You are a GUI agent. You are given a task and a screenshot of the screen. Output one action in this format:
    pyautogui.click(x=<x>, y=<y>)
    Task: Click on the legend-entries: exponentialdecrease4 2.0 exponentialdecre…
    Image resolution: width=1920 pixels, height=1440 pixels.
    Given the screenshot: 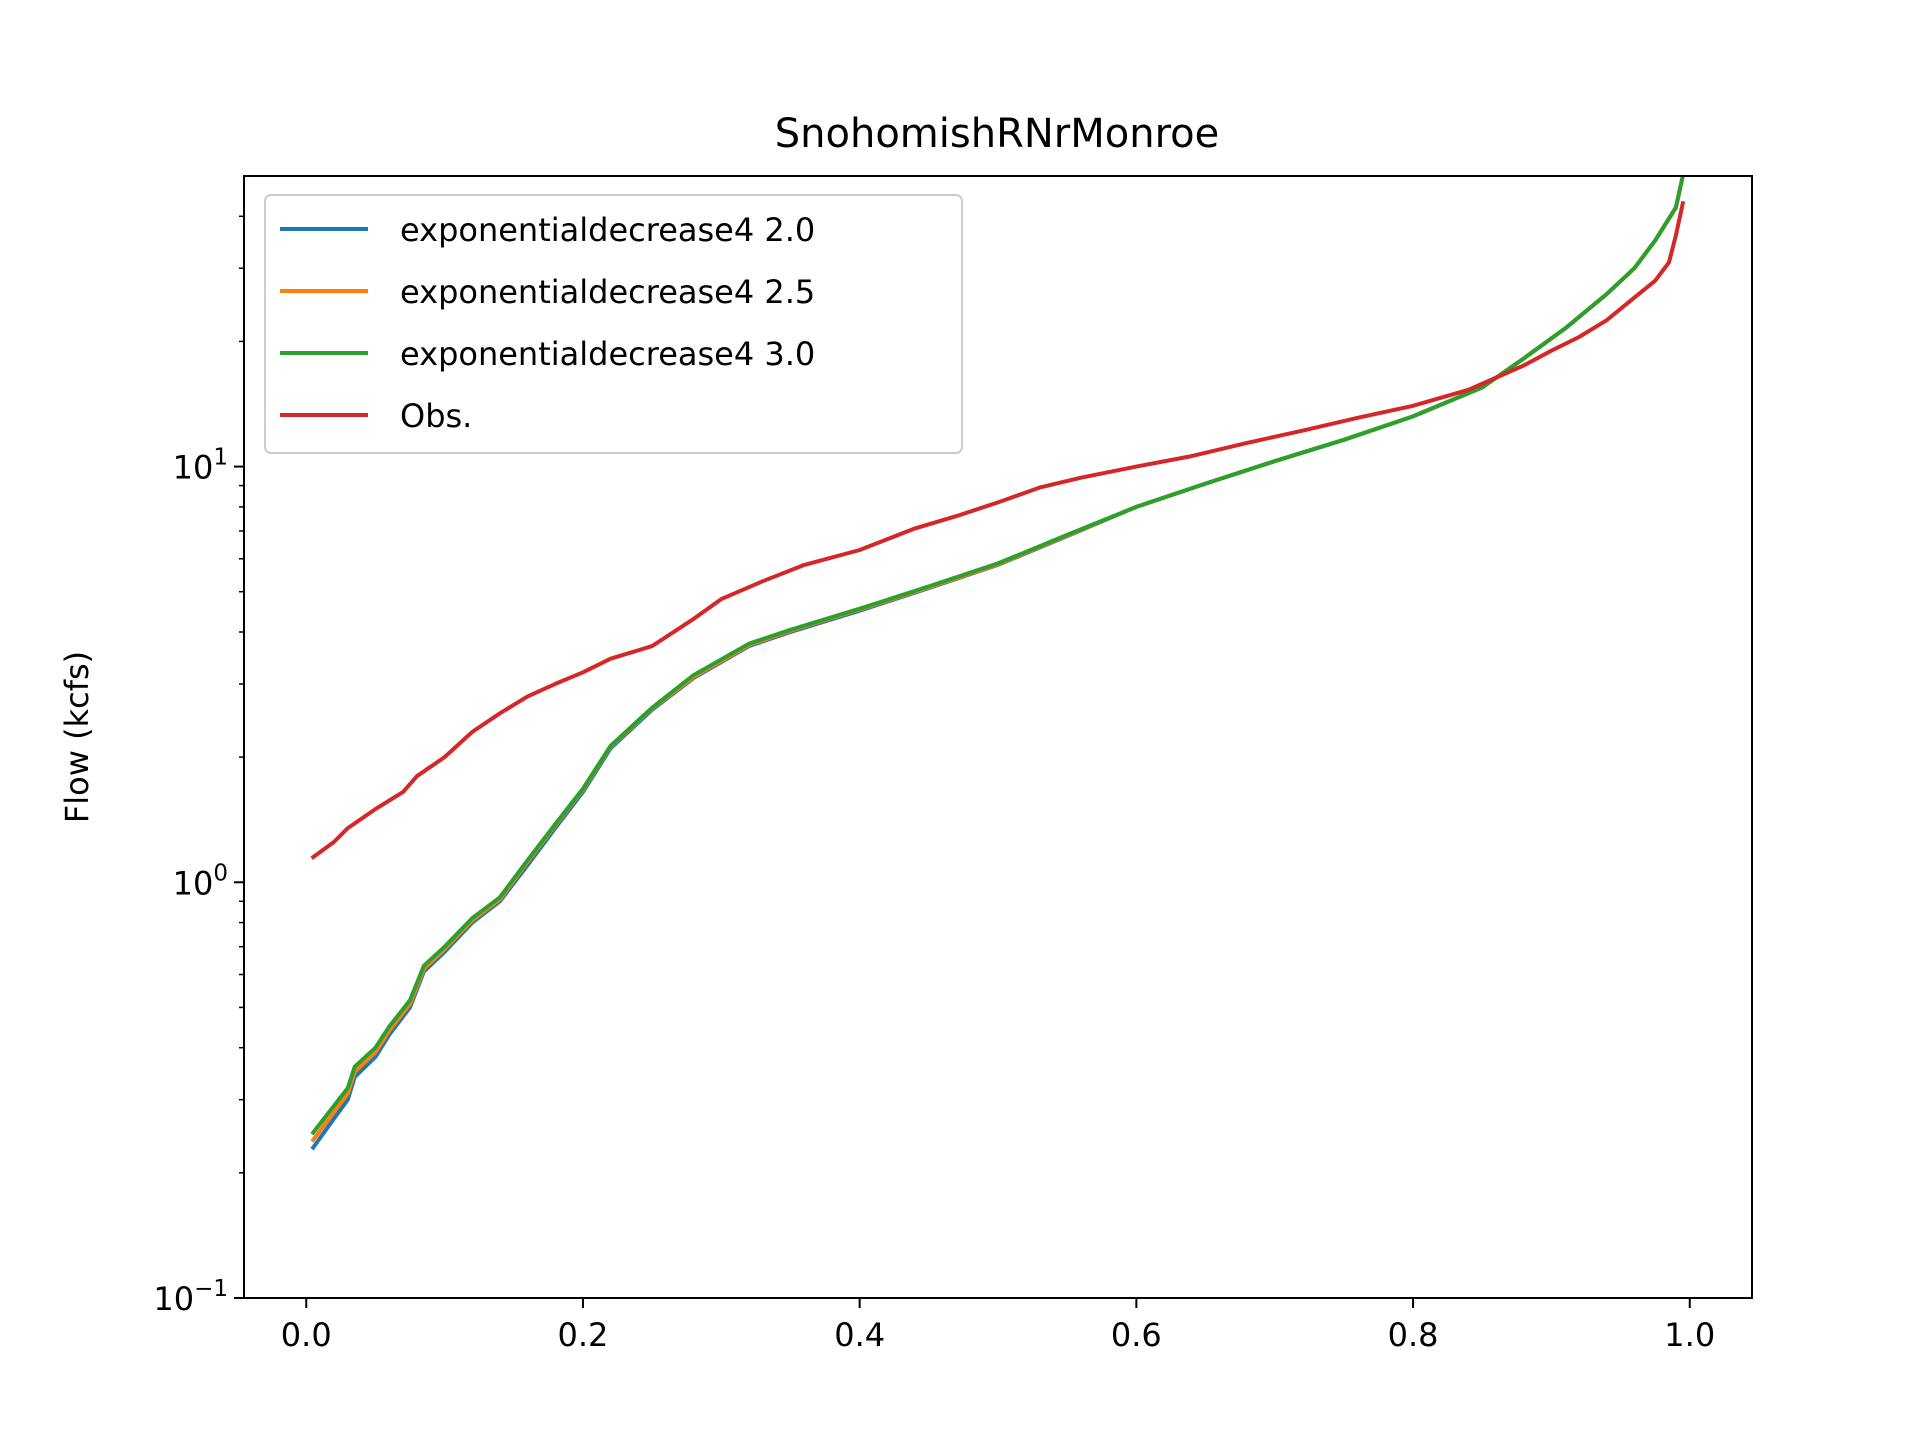 What is the action you would take?
    pyautogui.click(x=547, y=323)
    